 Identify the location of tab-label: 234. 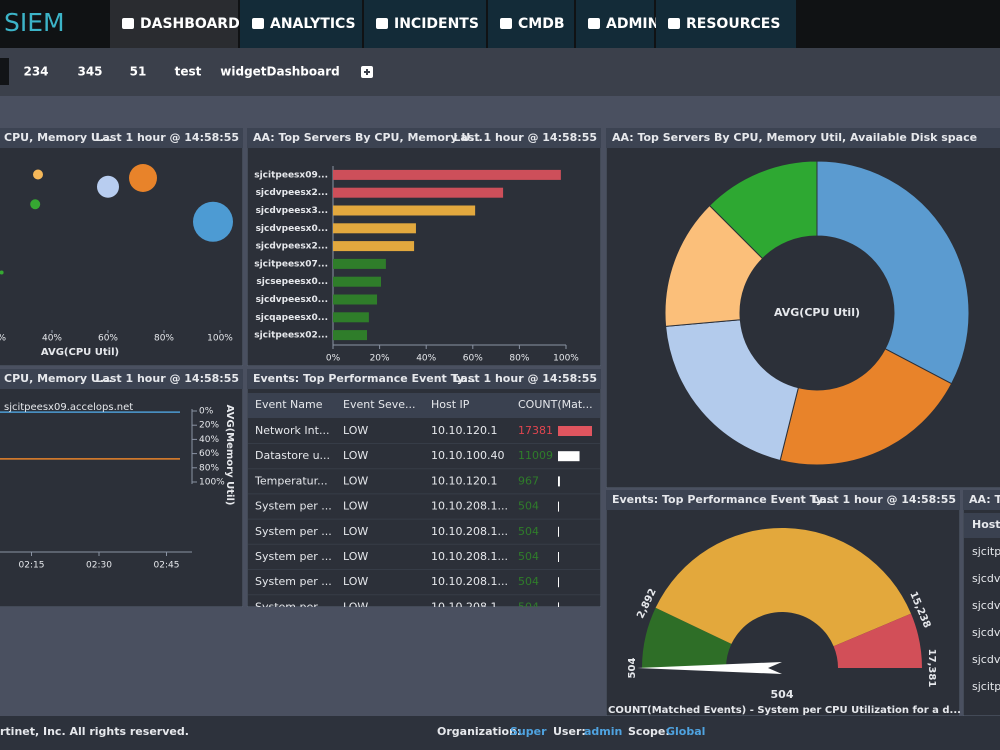
(35, 72).